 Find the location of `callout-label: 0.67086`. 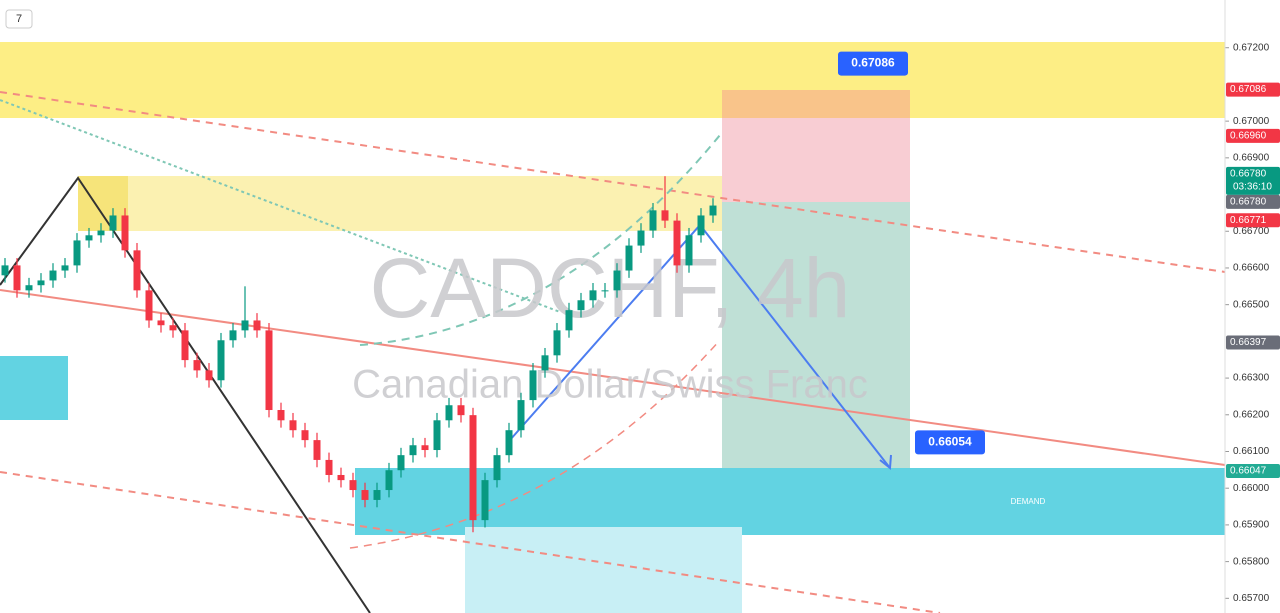

callout-label: 0.67086 is located at coordinates (873, 63).